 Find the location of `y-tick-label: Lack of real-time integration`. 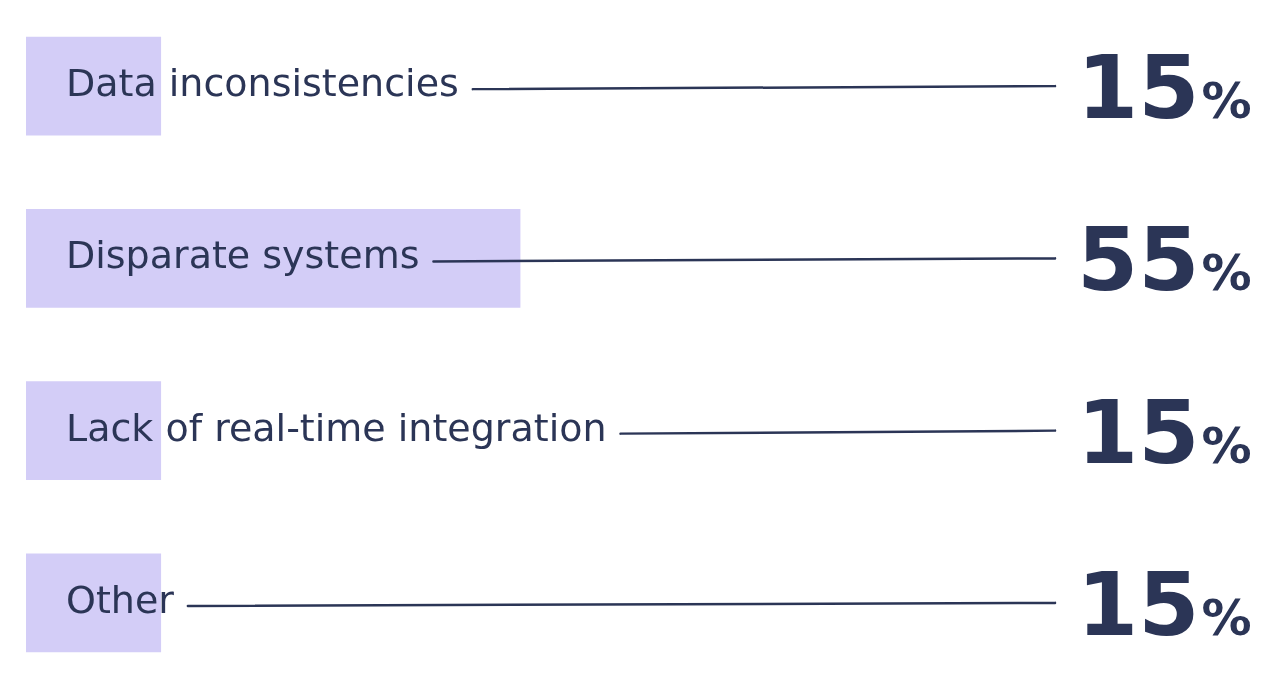

y-tick-label: Lack of real-time integration is located at coordinates (336, 427).